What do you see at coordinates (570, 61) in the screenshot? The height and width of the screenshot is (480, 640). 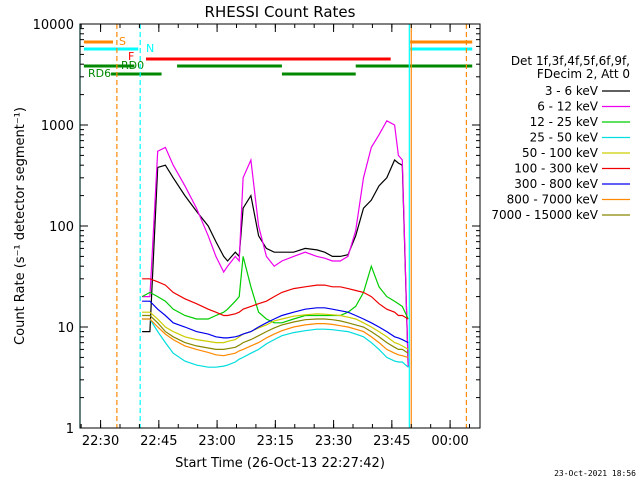 I see `legend-title-line-0: Det 1f,3f,4f,5f,6f,9f,` at bounding box center [570, 61].